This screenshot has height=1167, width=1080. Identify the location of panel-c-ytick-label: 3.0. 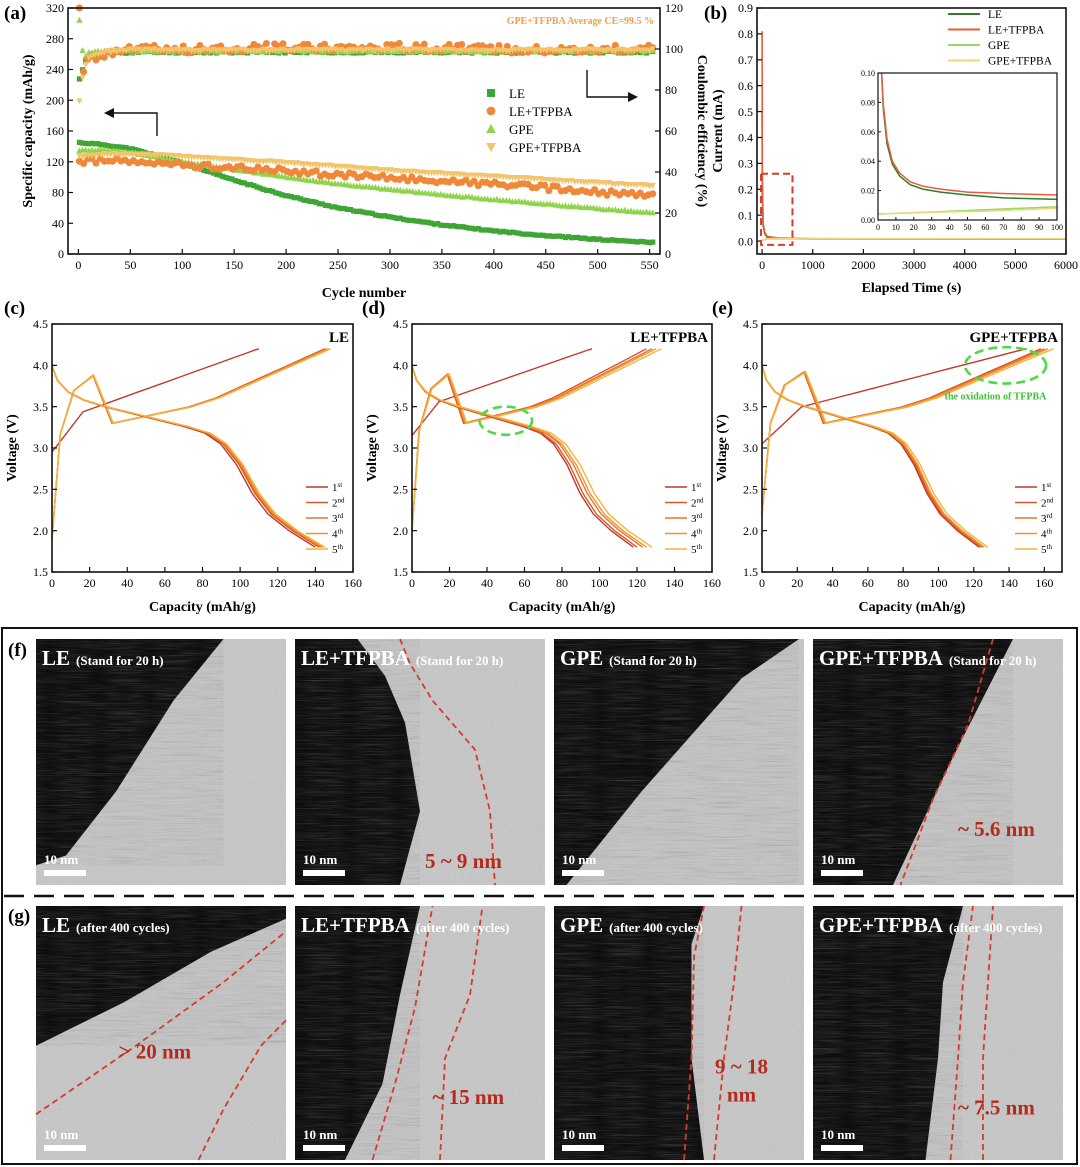
(40, 448).